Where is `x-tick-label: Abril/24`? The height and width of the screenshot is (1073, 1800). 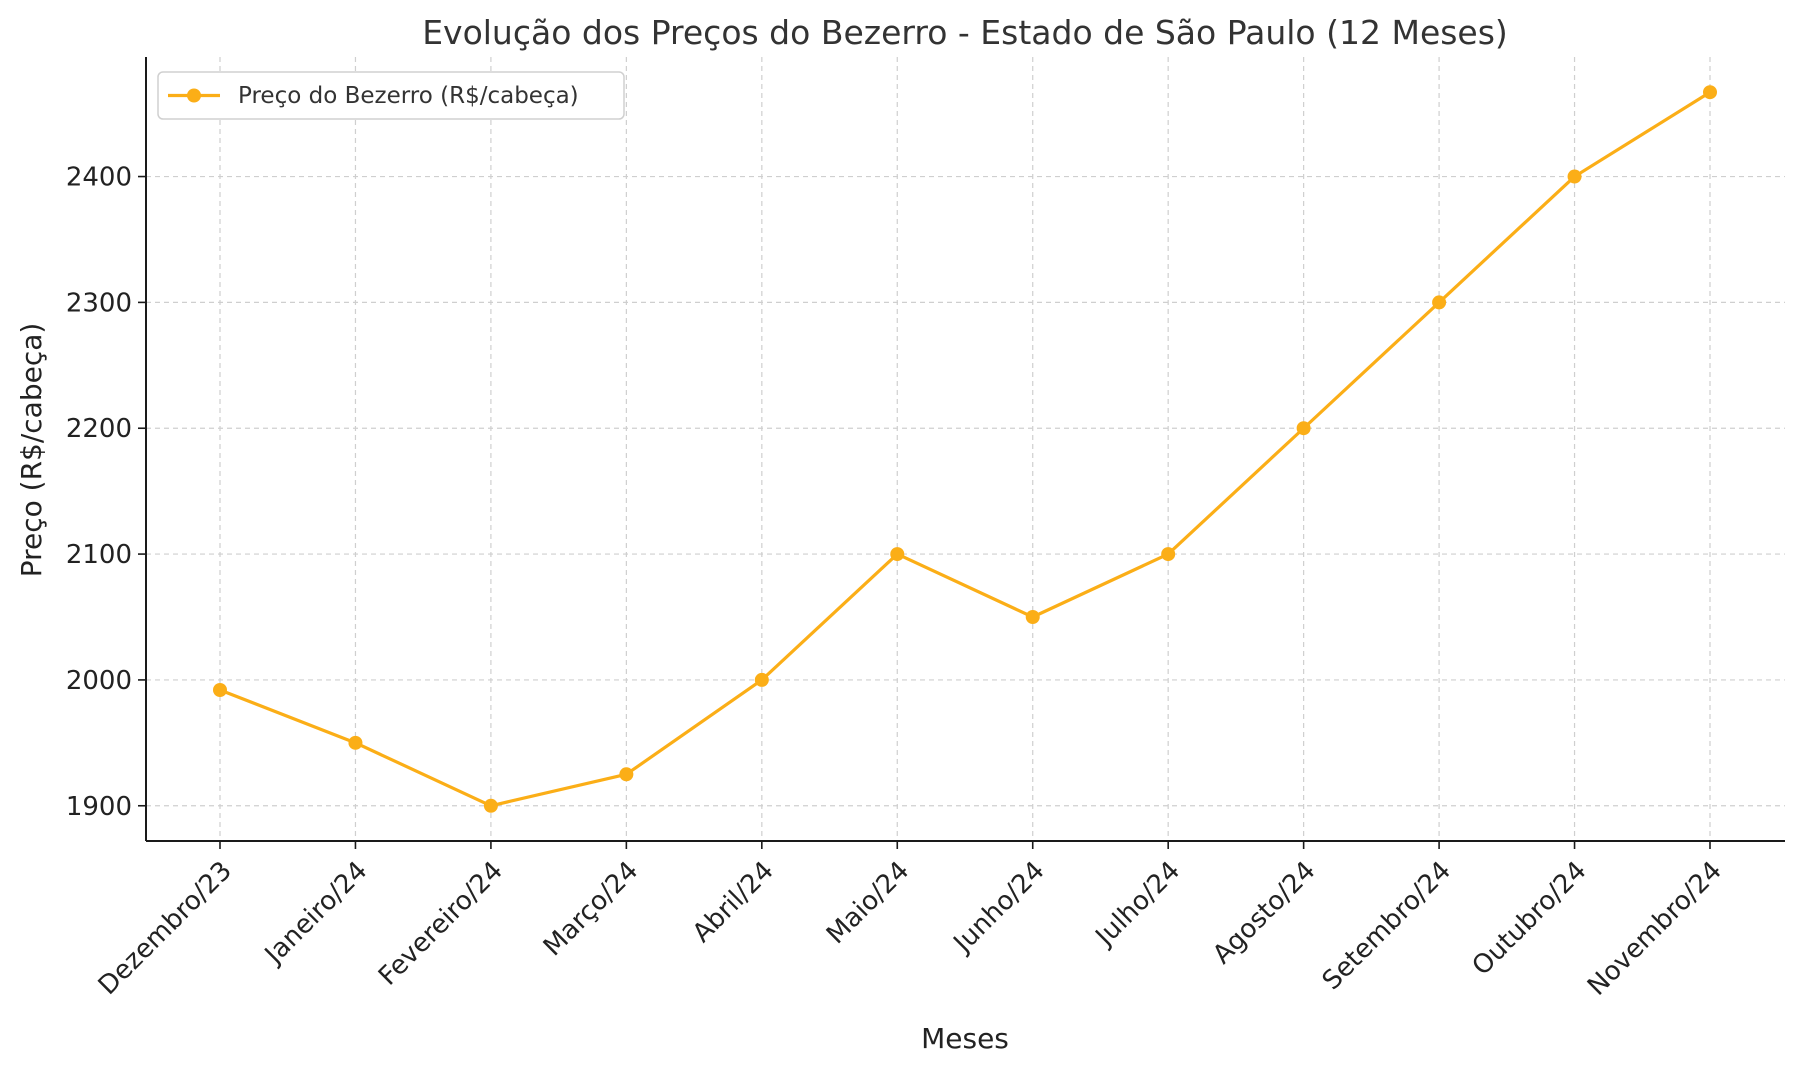 x-tick-label: Abril/24 is located at coordinates (733, 902).